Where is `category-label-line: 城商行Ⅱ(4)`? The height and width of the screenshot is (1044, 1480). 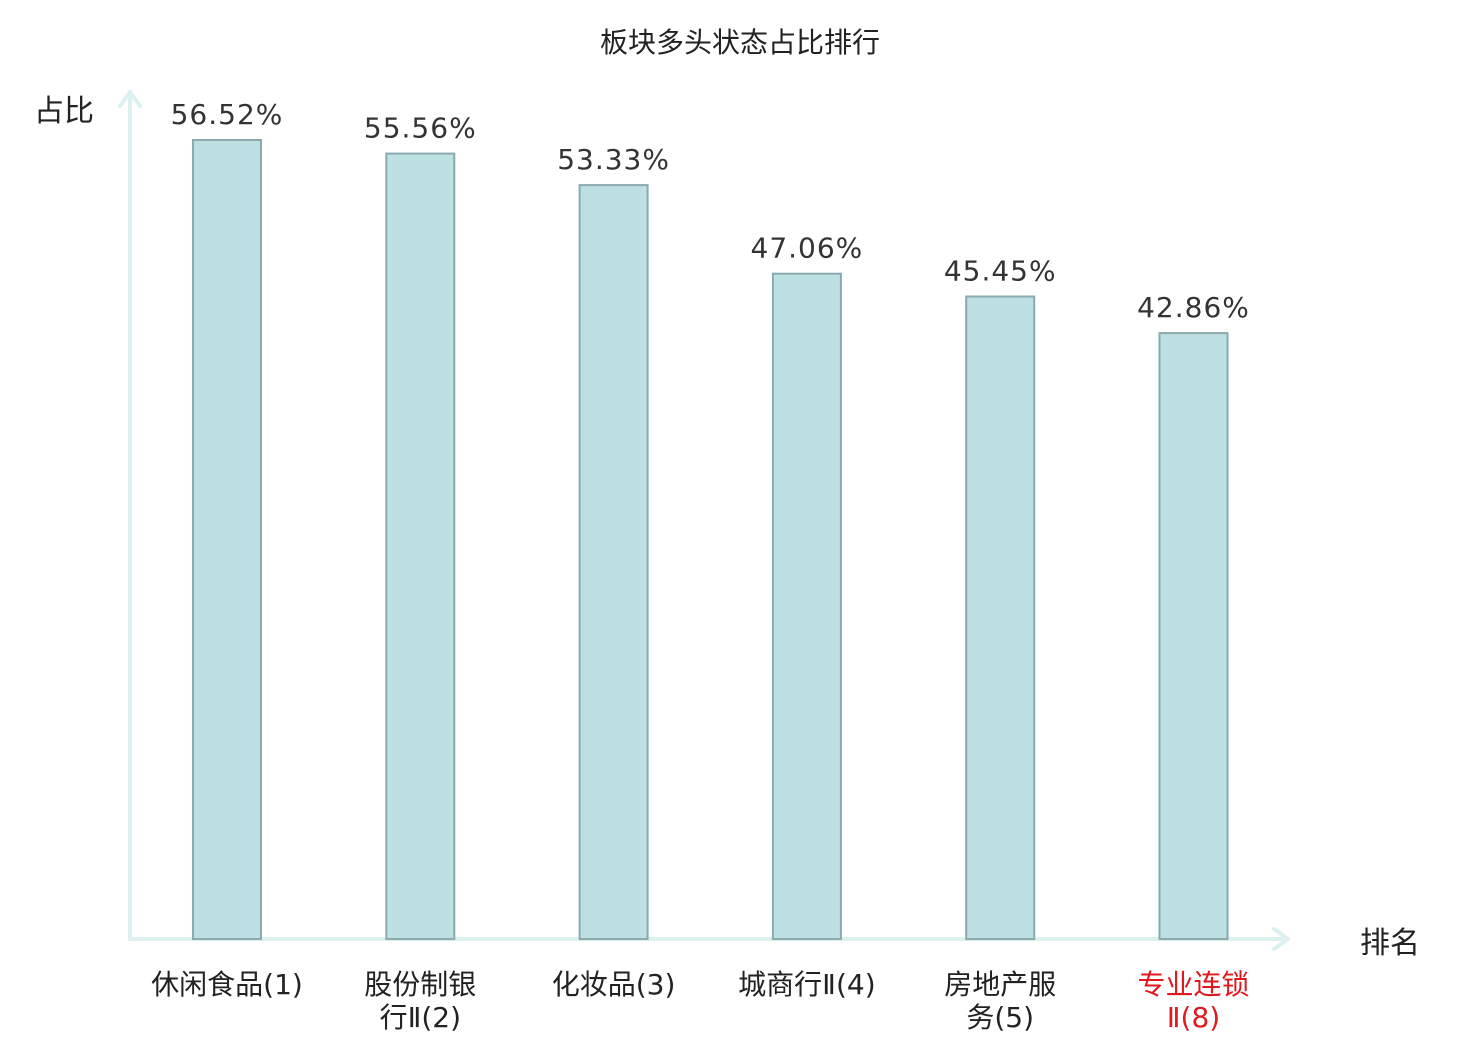
category-label-line: 城商行Ⅱ(4) is located at coordinates (806, 984).